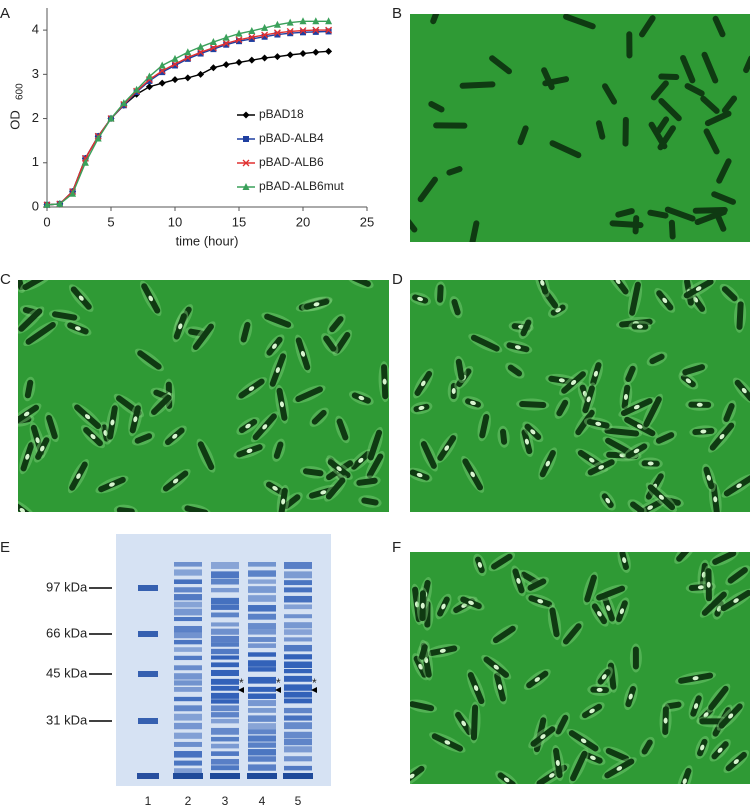 This screenshot has width=750, height=812. What do you see at coordinates (148, 634) in the screenshot?
I see `ladder-band` at bounding box center [148, 634].